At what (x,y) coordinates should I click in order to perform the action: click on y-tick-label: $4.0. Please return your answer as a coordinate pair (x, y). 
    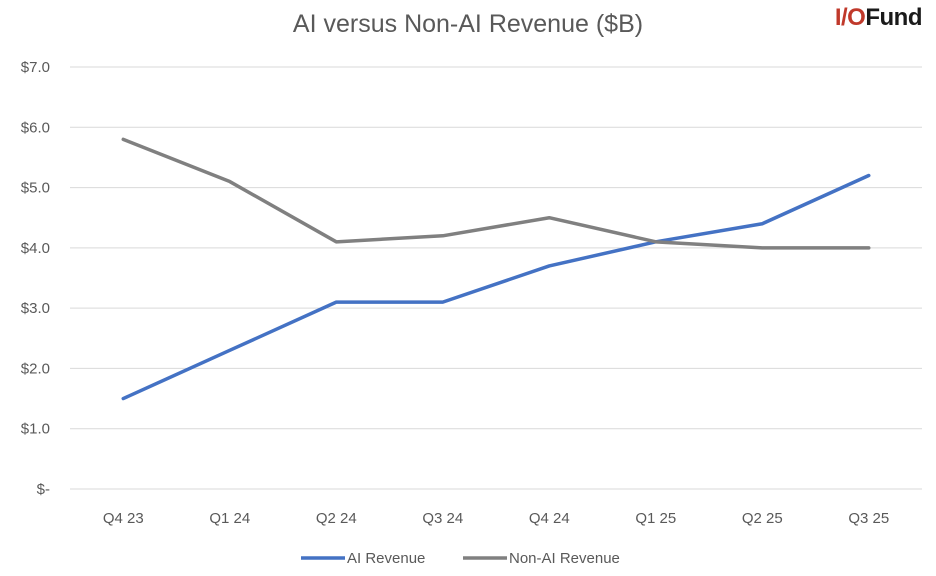
    Looking at the image, I should click on (35, 248).